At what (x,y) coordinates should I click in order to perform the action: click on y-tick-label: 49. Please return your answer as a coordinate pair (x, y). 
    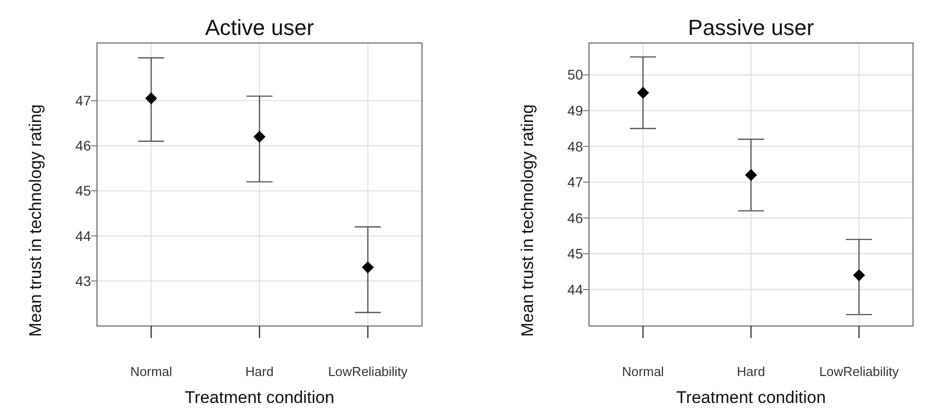
    Looking at the image, I should click on (575, 110).